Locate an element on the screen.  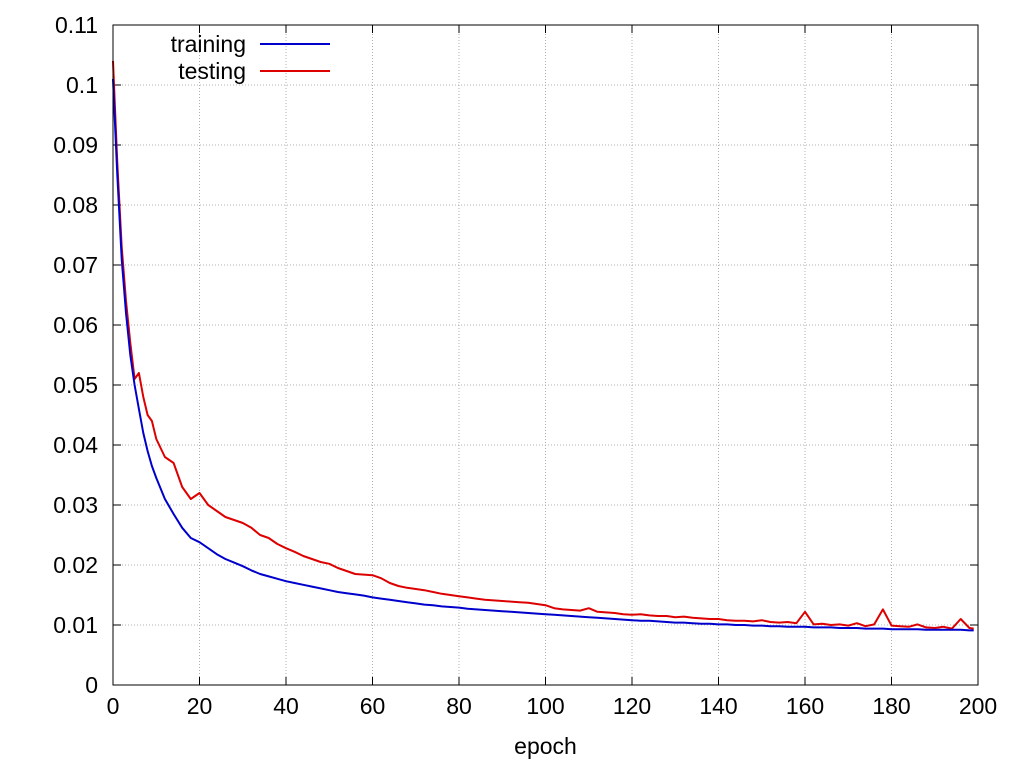
y-tick-label: 0.01 is located at coordinates (75, 625).